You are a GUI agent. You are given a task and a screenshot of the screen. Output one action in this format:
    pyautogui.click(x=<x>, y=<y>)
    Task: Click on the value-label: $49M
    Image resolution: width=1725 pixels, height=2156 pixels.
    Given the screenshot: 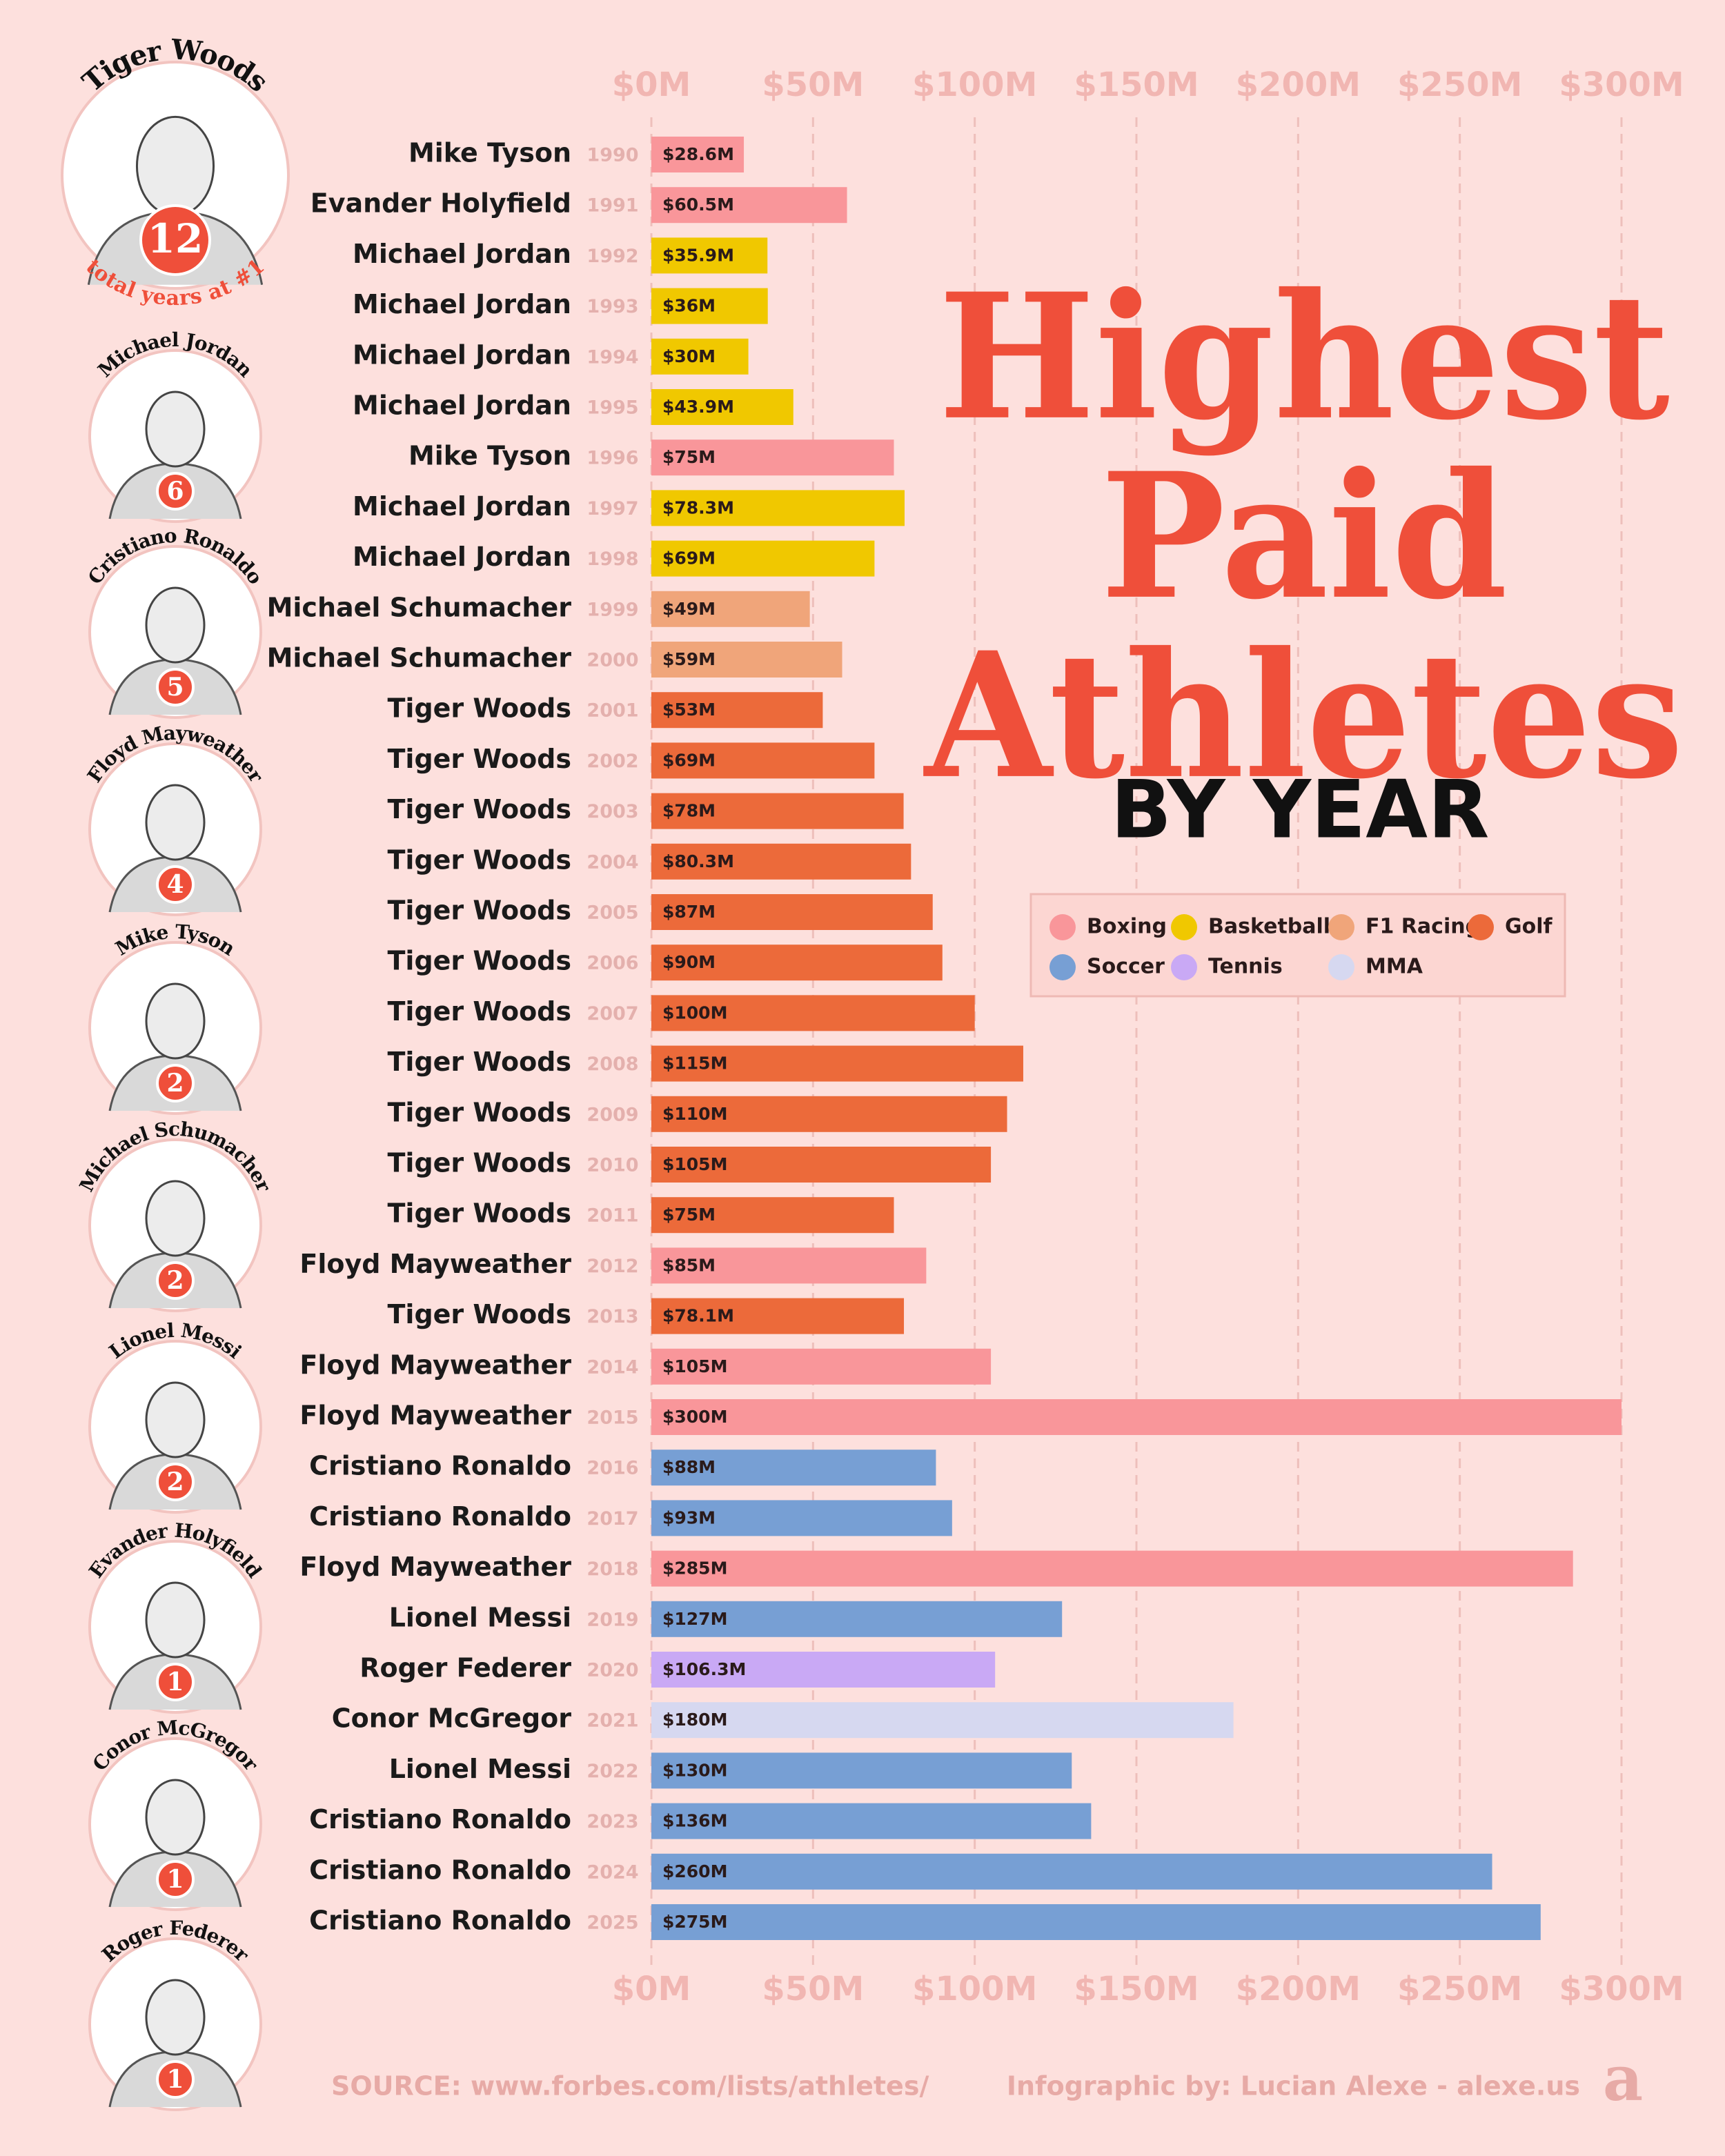 What is the action you would take?
    pyautogui.click(x=689, y=609)
    